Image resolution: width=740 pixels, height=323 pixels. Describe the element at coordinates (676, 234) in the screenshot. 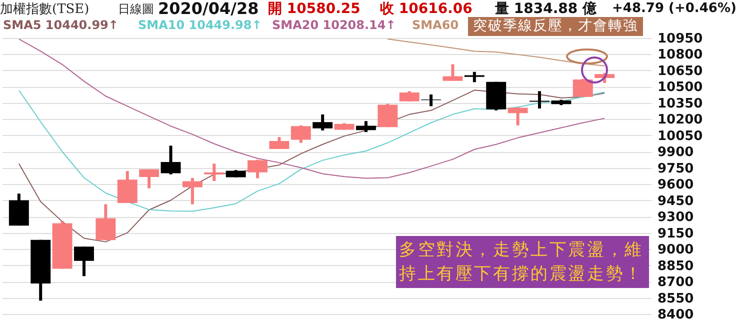

I see `y-tick-label: 9150` at that location.